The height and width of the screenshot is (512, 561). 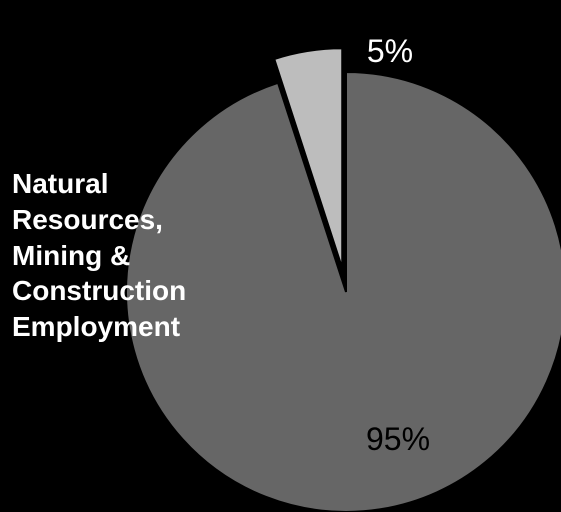 I want to click on category-annotation-line-1: Natural, so click(x=60, y=183).